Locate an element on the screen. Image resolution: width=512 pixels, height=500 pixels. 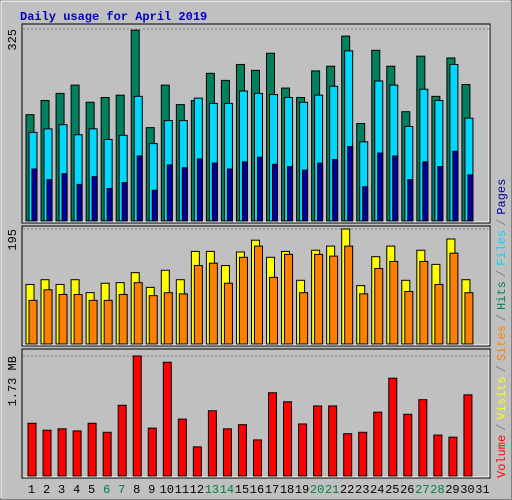
x-tick-label: 30 is located at coordinates (467, 490).